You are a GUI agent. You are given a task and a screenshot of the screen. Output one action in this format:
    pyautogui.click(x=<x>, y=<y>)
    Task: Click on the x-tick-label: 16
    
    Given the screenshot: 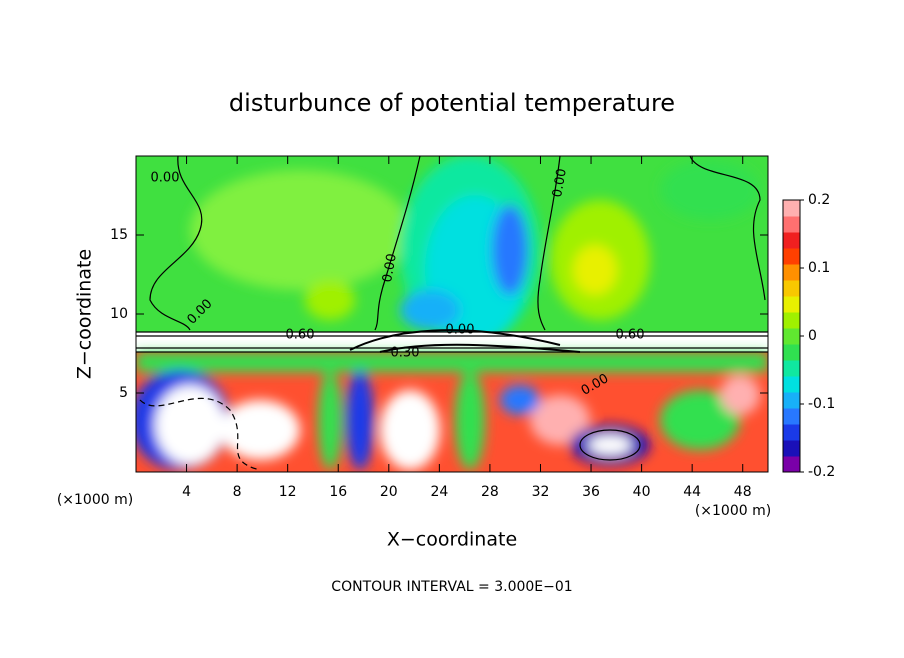 What is the action you would take?
    pyautogui.click(x=338, y=492)
    